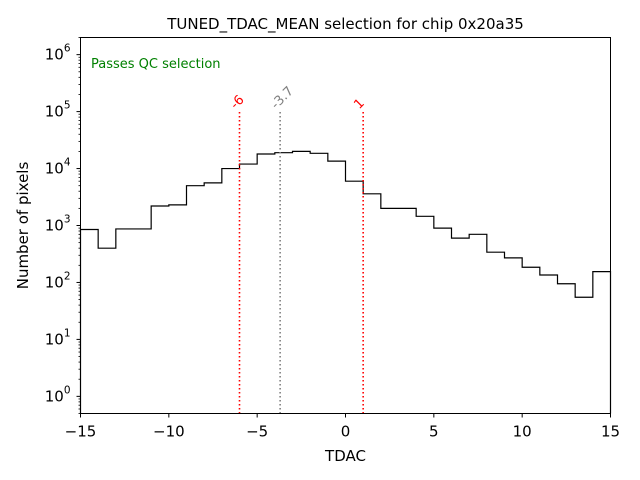 The image size is (640, 480). What do you see at coordinates (58, 280) in the screenshot?
I see `y-tick-label: 10²` at bounding box center [58, 280].